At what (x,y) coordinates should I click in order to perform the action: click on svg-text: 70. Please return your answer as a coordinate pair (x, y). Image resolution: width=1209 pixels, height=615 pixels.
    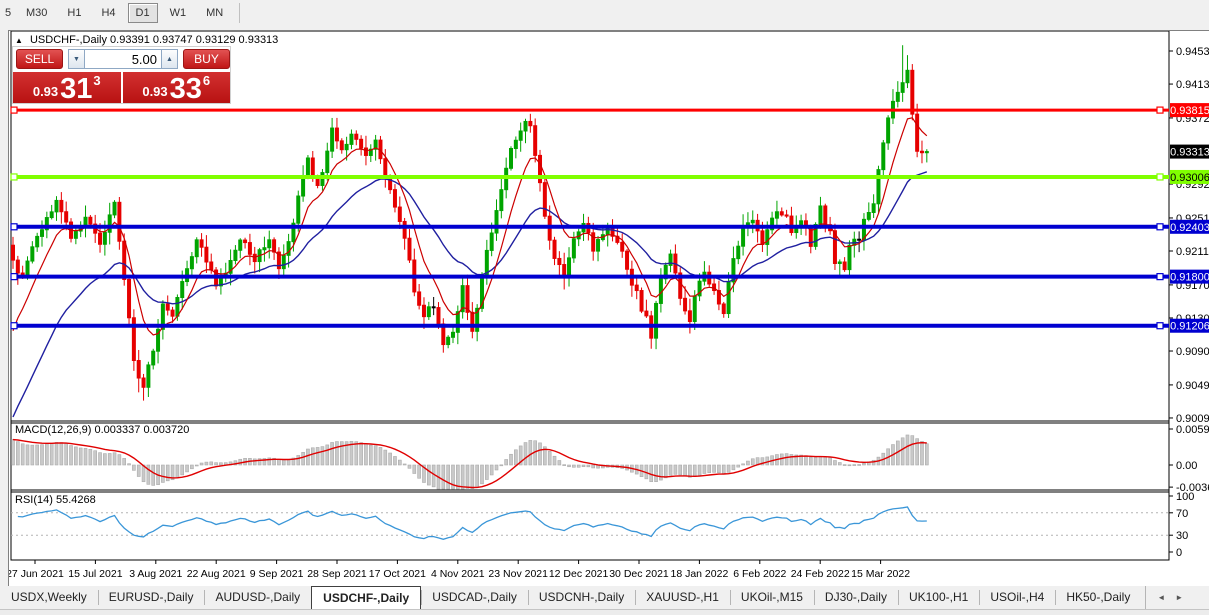
    Looking at the image, I should click on (1182, 514).